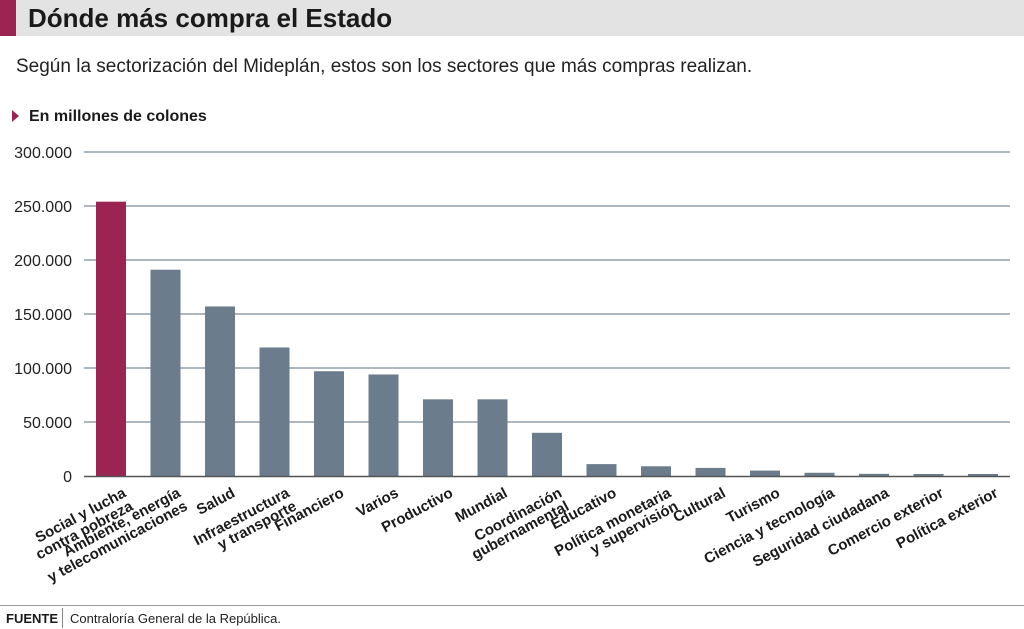  What do you see at coordinates (210, 18) in the screenshot?
I see `chart-title: Dónde más compra el Estado` at bounding box center [210, 18].